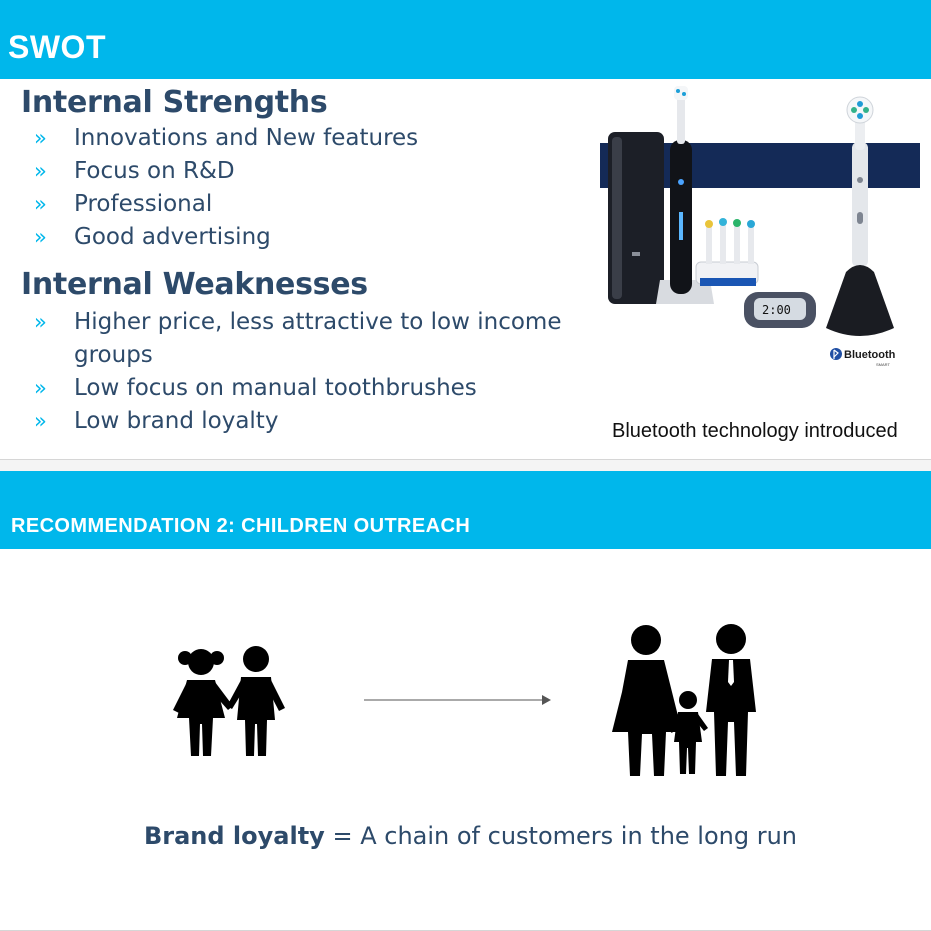 This screenshot has height=931, width=931. I want to click on brush-head, so click(860, 110).